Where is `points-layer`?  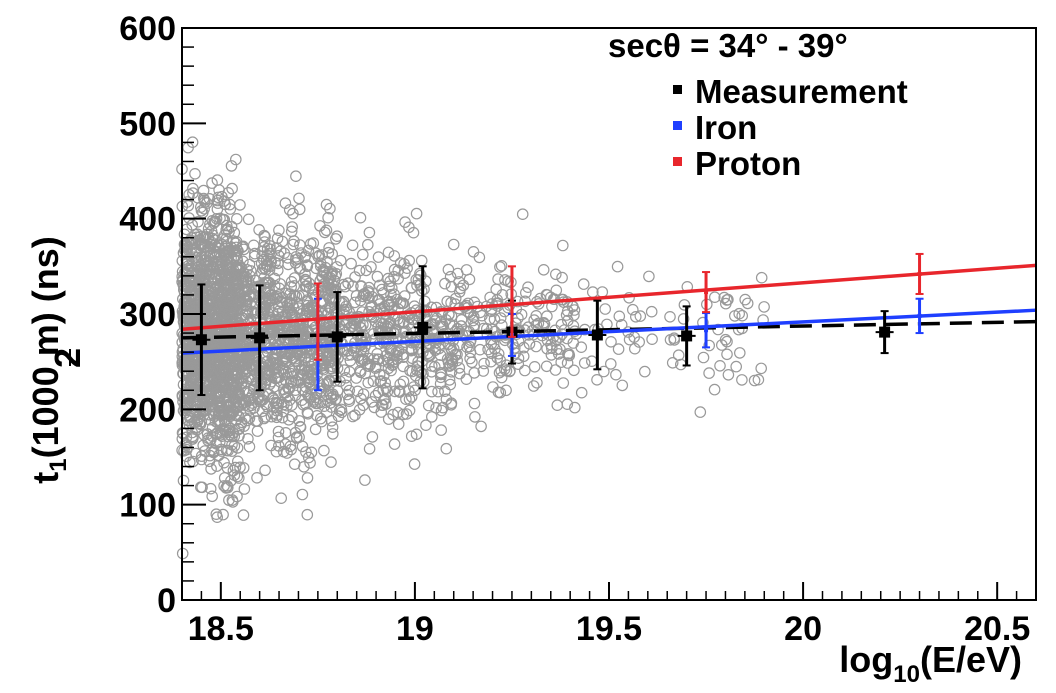 points-layer is located at coordinates (558, 324).